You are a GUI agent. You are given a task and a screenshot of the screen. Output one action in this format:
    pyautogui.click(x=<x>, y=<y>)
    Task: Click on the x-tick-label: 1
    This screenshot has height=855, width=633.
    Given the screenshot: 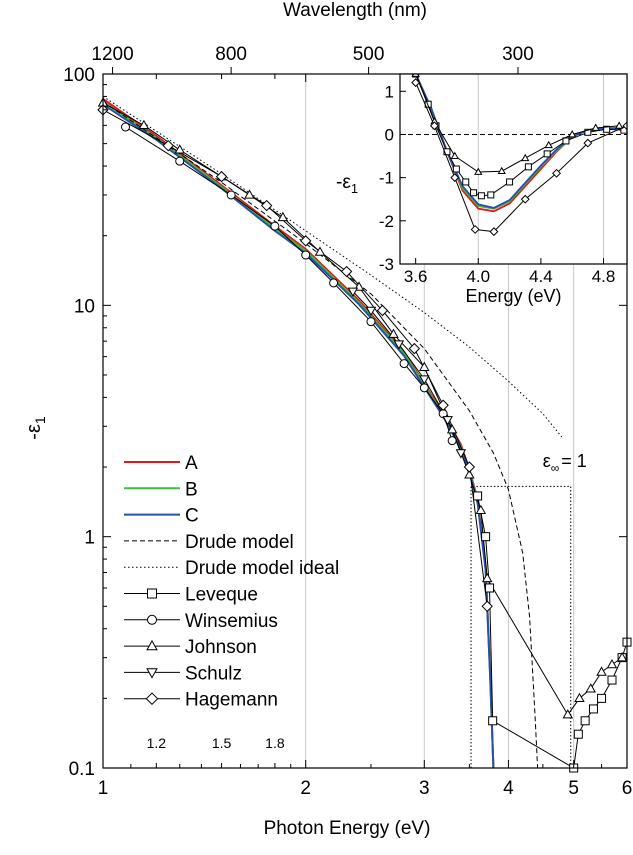 What is the action you would take?
    pyautogui.click(x=103, y=788)
    